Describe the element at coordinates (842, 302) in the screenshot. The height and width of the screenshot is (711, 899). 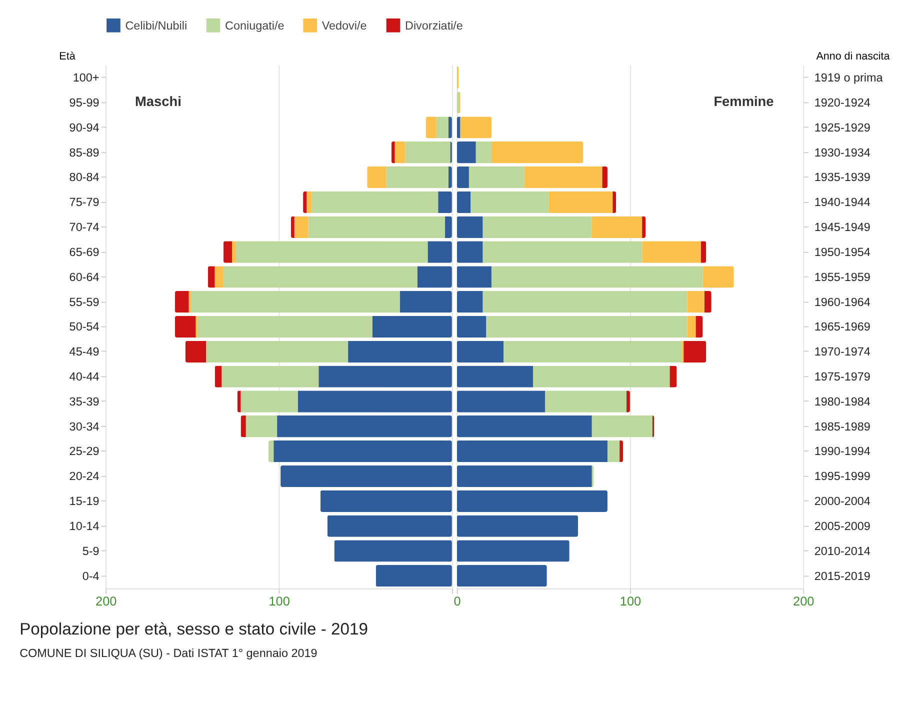
I see `y-tick-label: 1960-1964` at that location.